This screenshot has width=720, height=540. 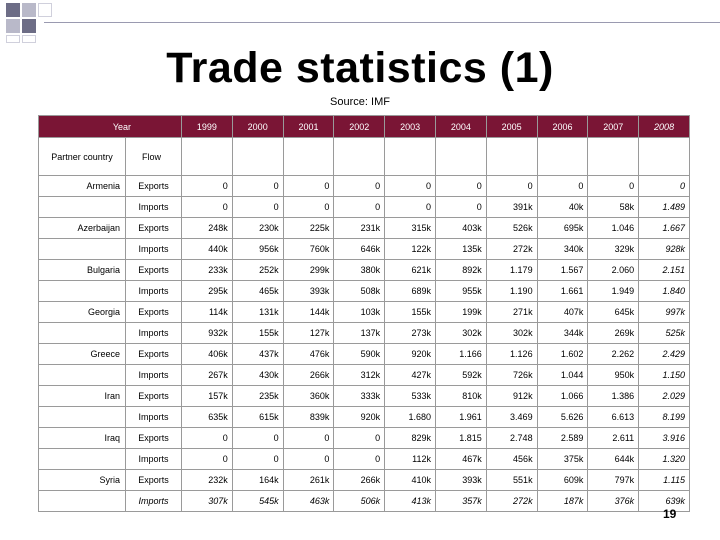 What do you see at coordinates (613, 228) in the screenshot?
I see `value-cell: 1.046` at bounding box center [613, 228].